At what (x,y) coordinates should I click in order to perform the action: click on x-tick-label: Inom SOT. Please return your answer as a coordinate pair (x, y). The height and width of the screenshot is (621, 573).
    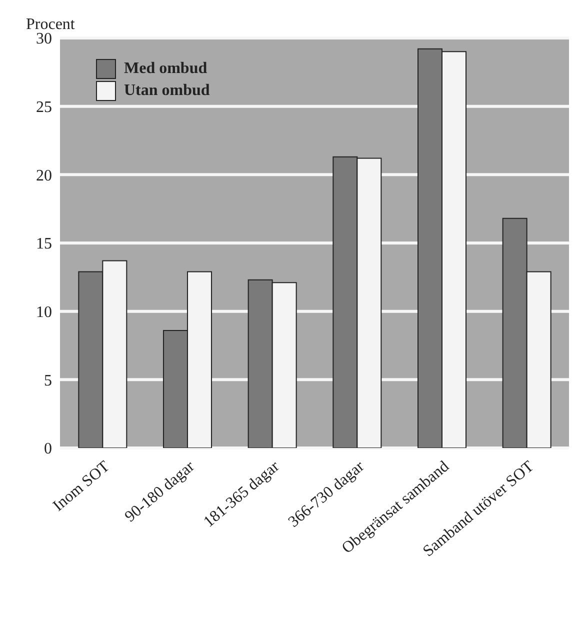
    Looking at the image, I should click on (82, 486).